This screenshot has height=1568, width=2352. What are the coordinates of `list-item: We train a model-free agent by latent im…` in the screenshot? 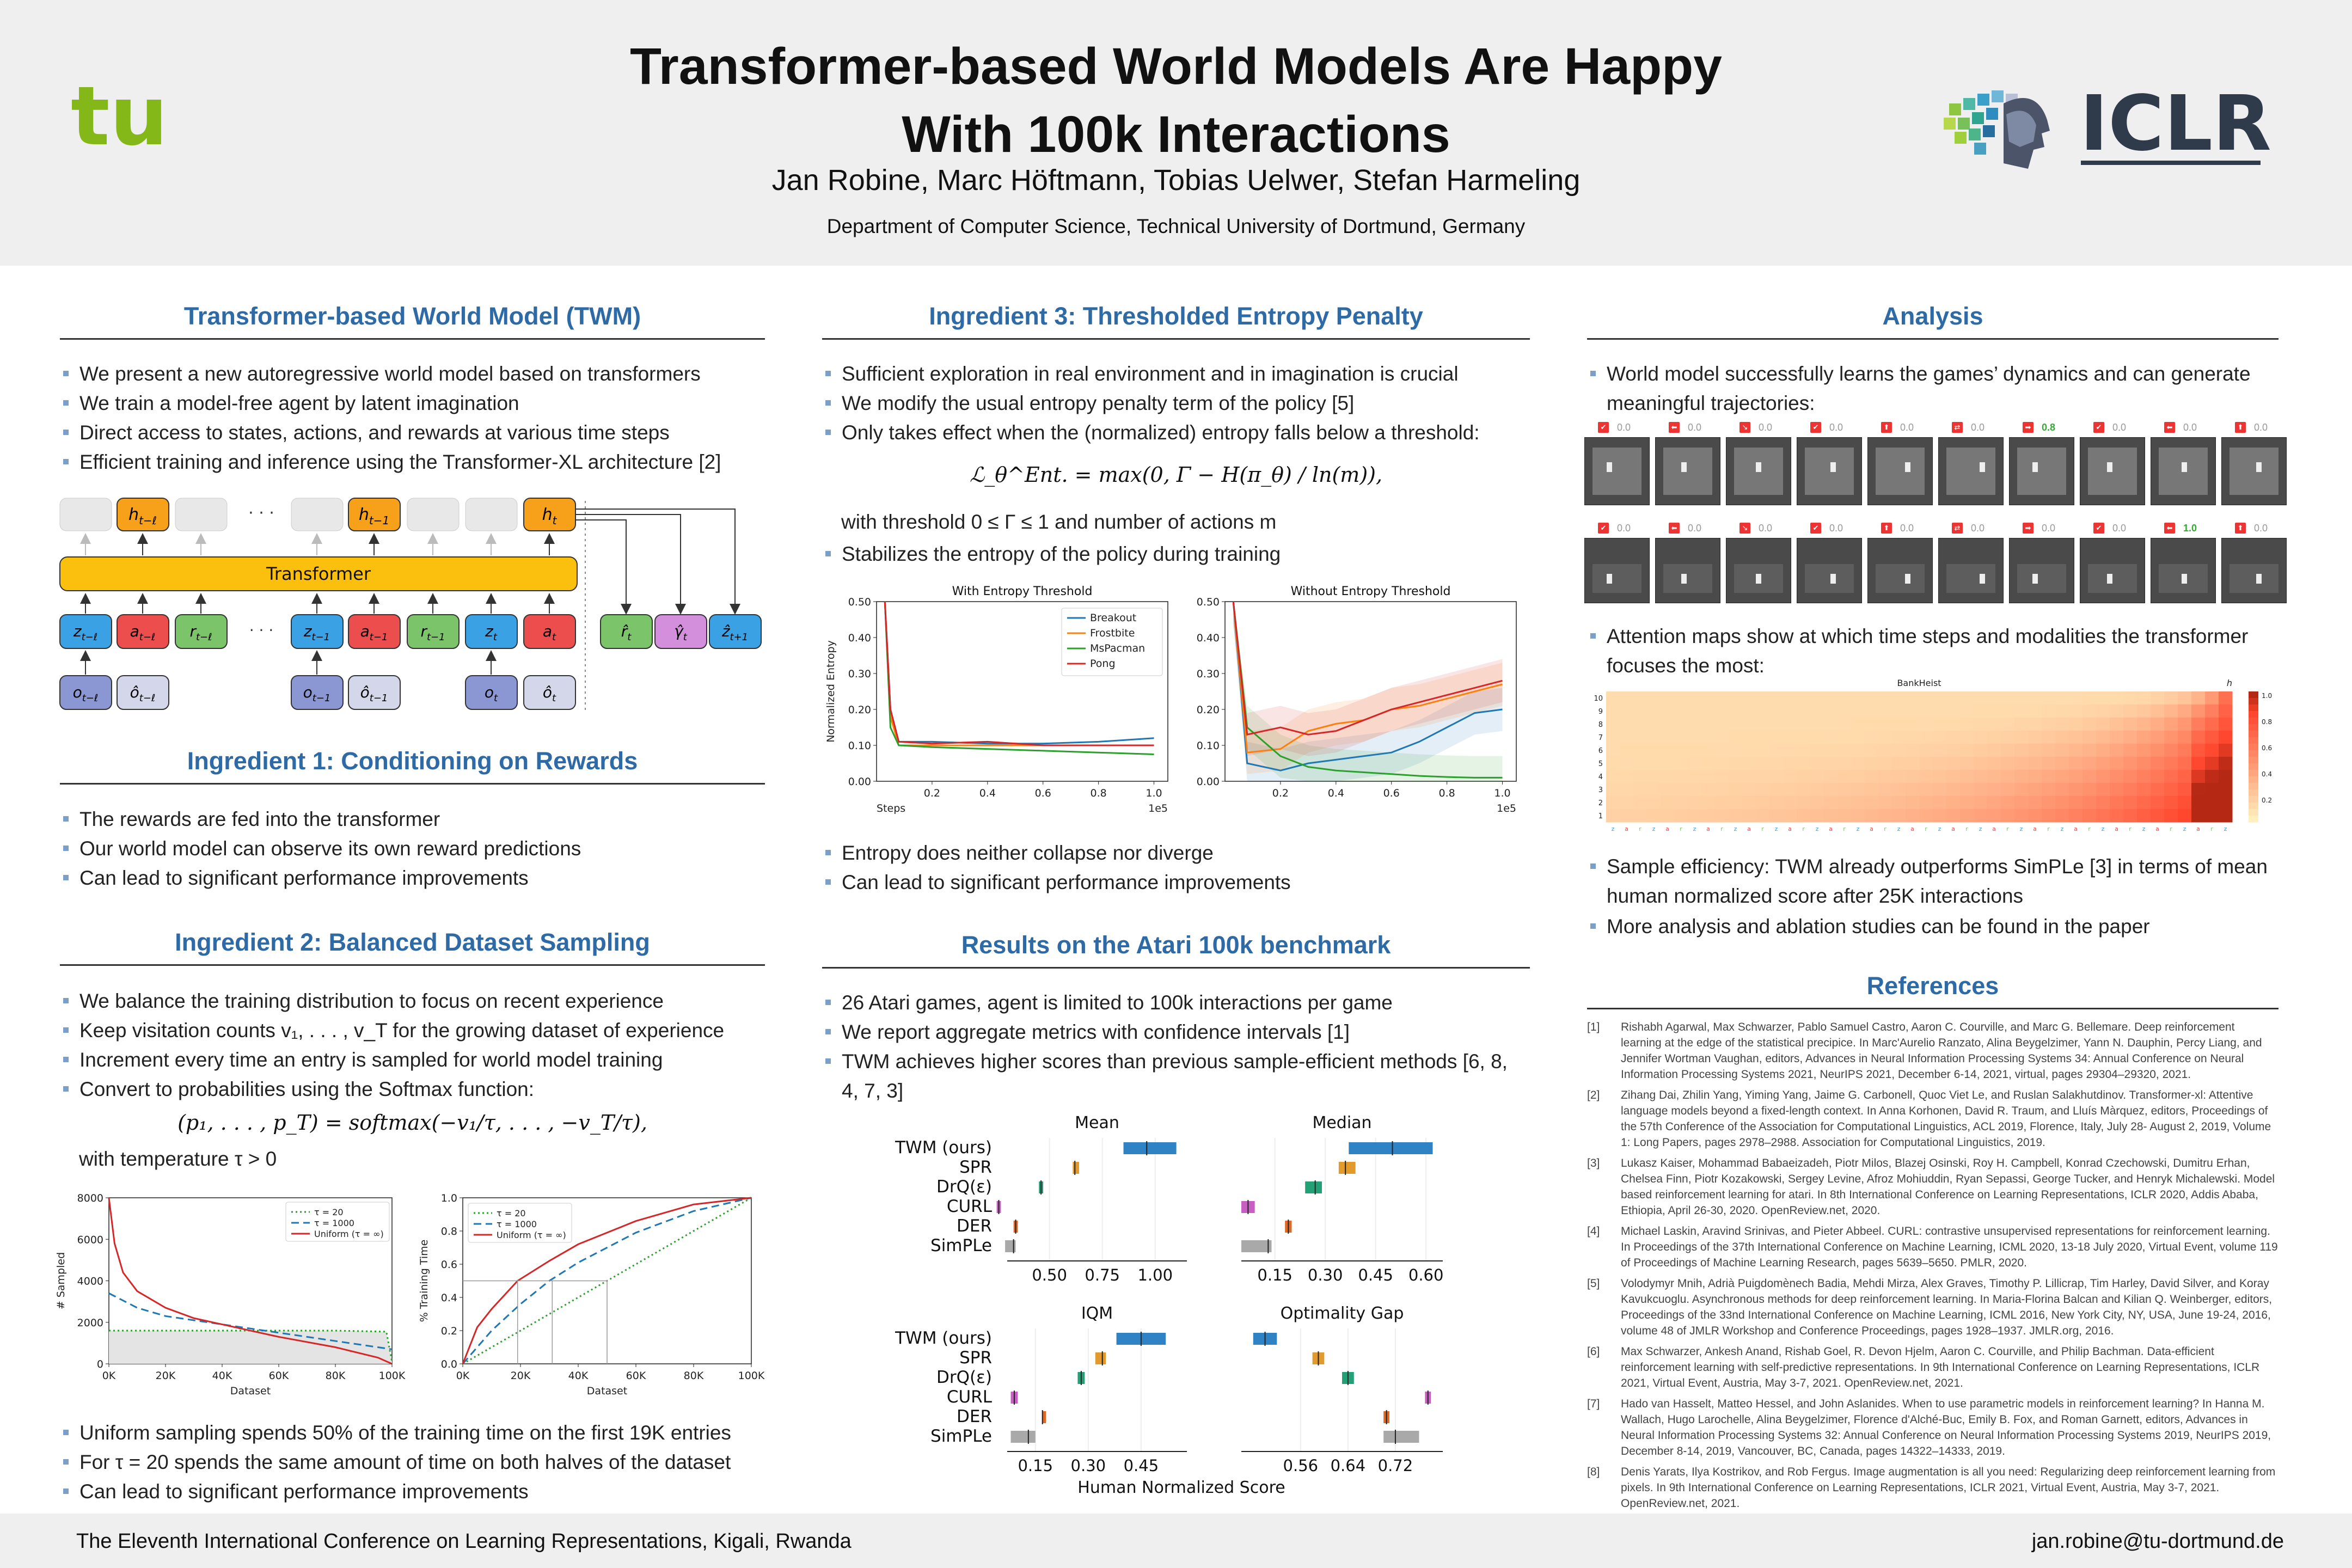 It's located at (412, 403).